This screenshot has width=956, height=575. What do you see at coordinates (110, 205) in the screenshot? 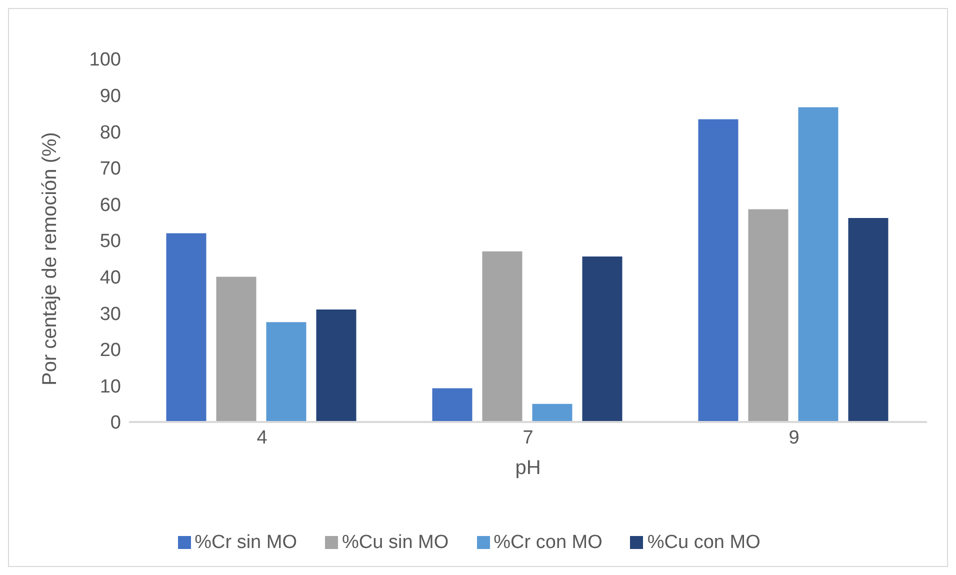
I see `y-tick-label: 60` at bounding box center [110, 205].